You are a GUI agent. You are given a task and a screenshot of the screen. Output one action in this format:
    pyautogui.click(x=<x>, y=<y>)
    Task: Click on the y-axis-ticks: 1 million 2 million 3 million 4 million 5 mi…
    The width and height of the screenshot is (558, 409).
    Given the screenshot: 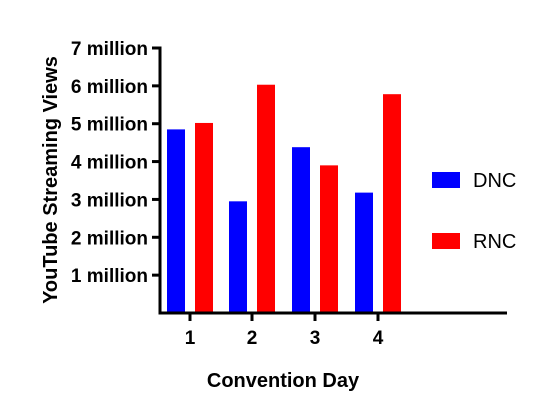 What is the action you would take?
    pyautogui.click(x=115, y=163)
    